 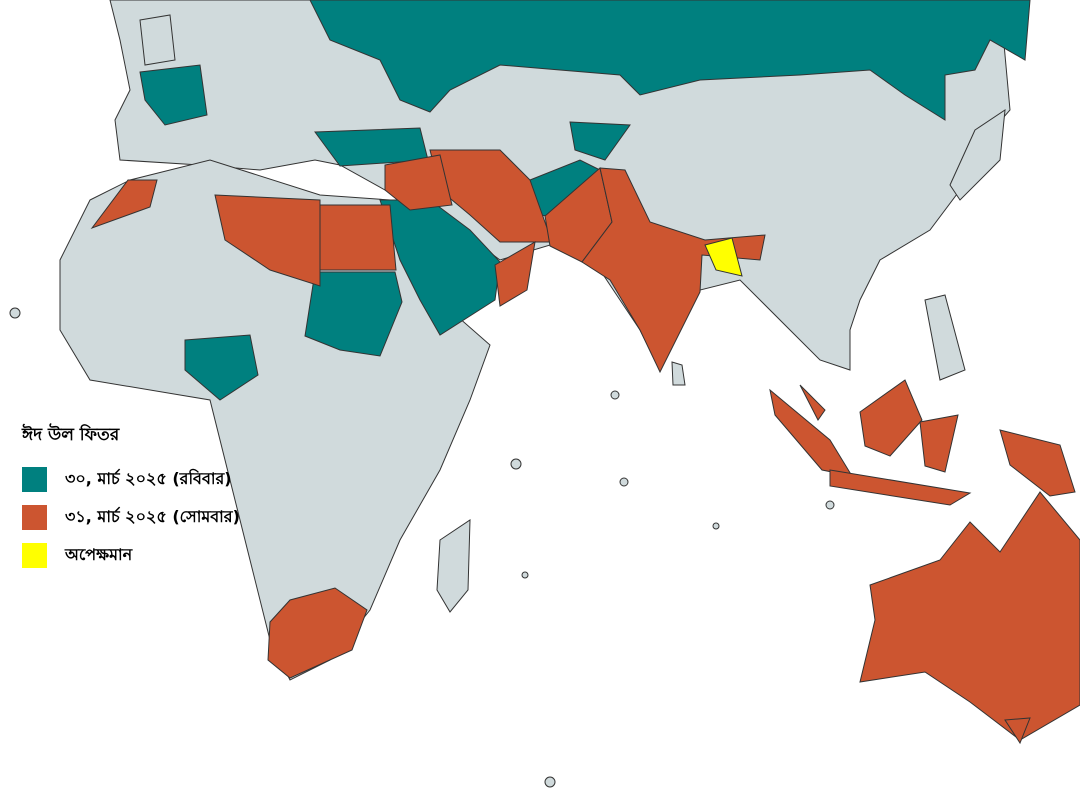 I want to click on legend-item-march-30: ৩০, মার্চ ২০২৫ (রবিবার), so click(x=131, y=479).